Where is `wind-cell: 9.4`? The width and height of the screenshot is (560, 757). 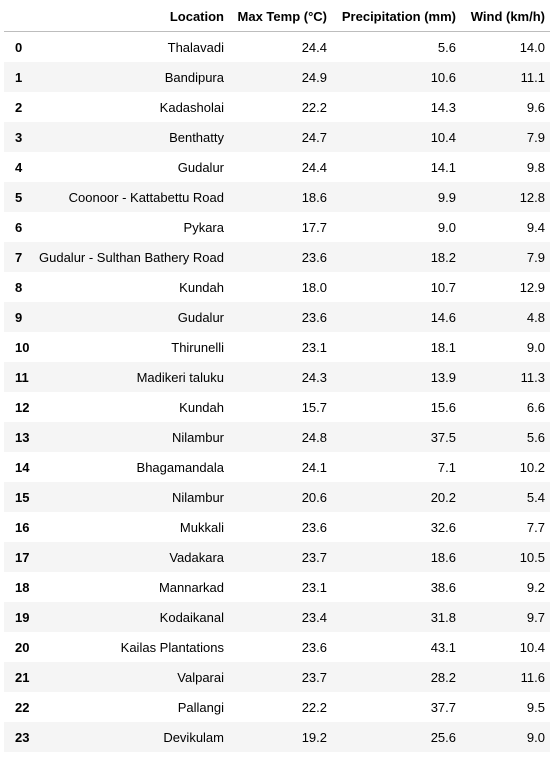 wind-cell: 9.4 is located at coordinates (535, 227).